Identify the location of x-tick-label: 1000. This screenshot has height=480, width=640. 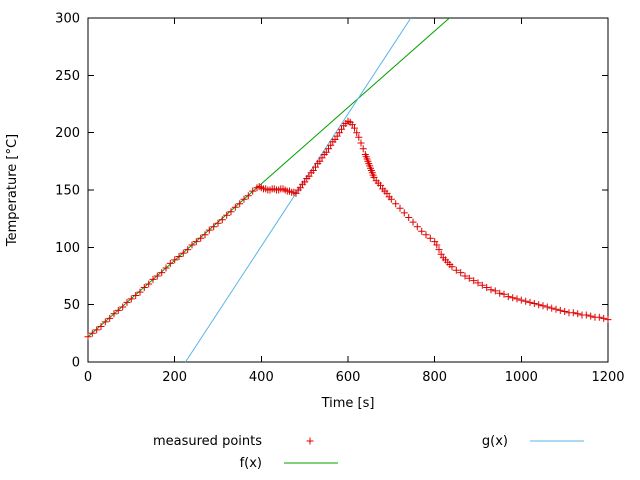
(521, 377).